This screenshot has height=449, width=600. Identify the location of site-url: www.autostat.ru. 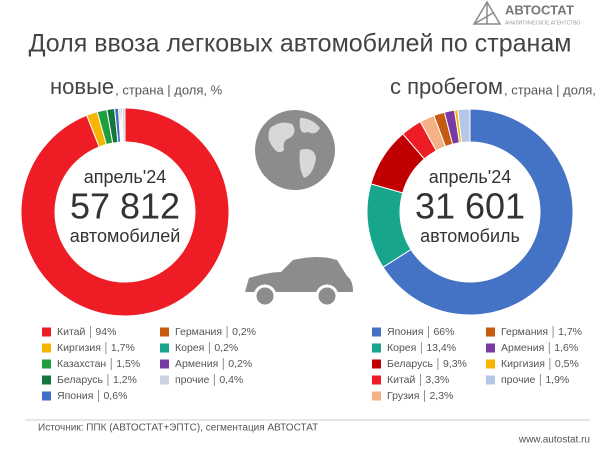
(554, 440).